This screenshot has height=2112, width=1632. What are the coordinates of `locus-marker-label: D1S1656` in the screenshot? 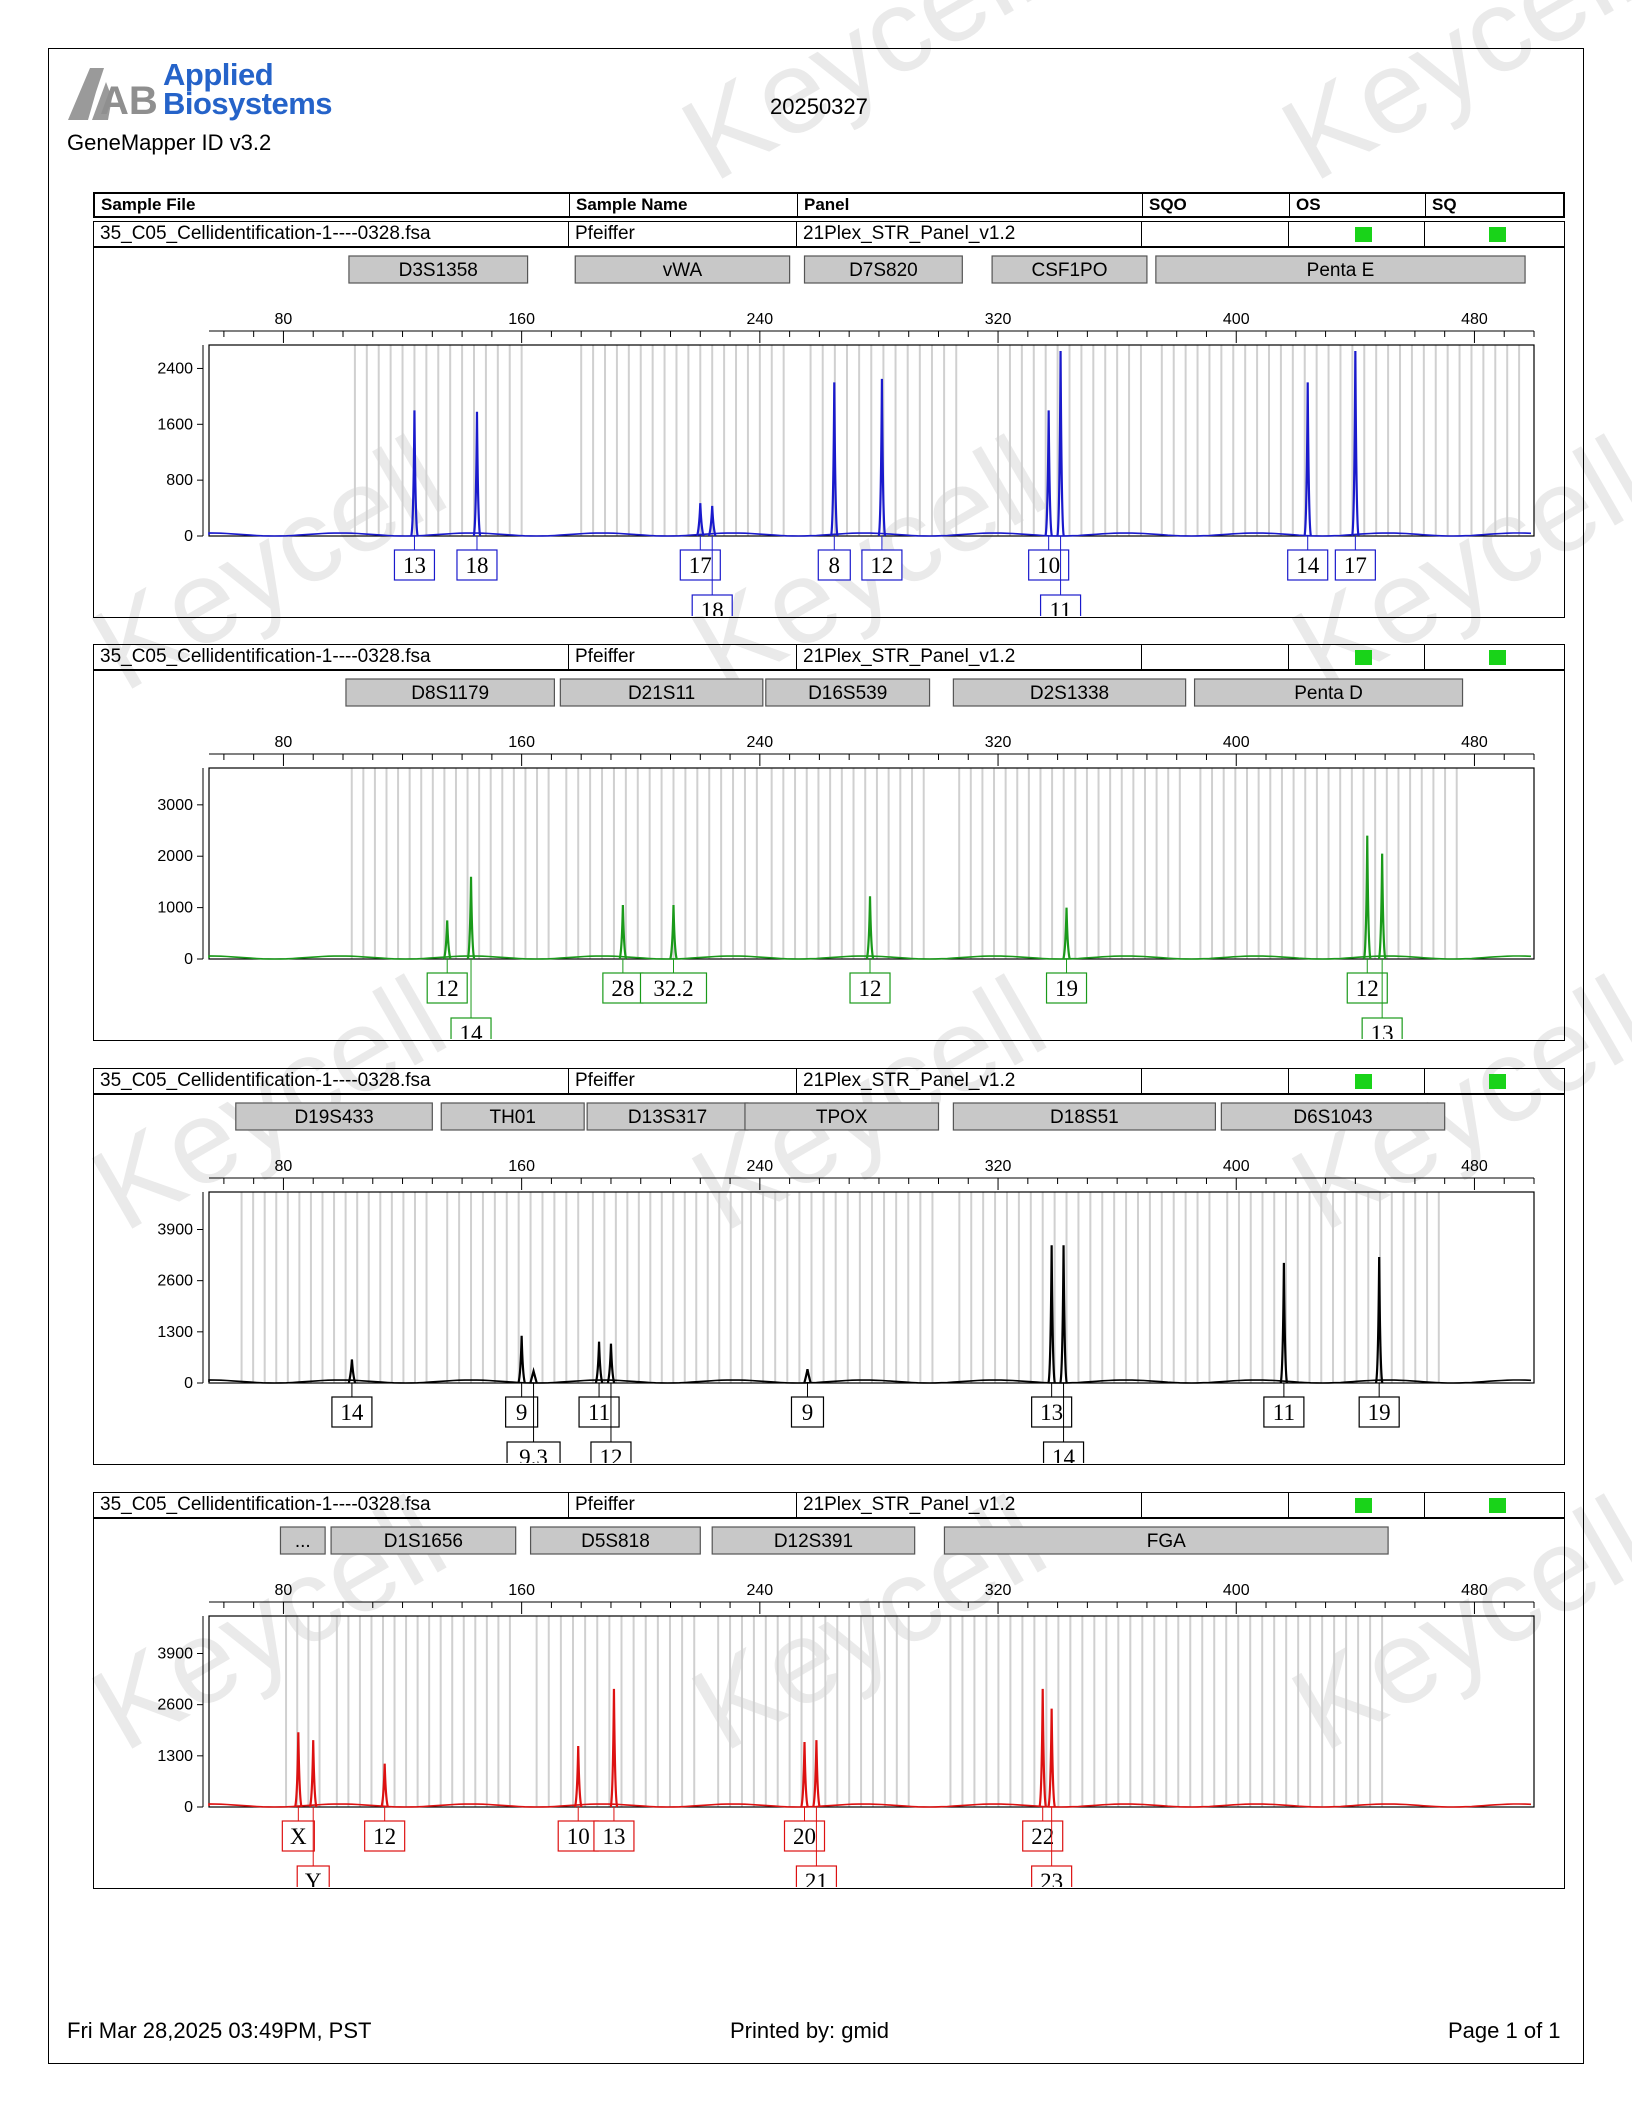 It's located at (423, 1541).